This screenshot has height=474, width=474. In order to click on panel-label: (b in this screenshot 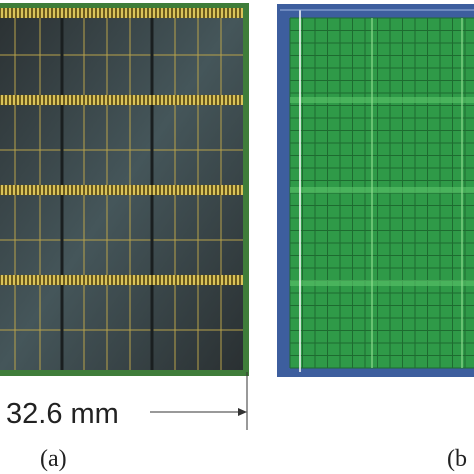, I will do `click(457, 459)`.